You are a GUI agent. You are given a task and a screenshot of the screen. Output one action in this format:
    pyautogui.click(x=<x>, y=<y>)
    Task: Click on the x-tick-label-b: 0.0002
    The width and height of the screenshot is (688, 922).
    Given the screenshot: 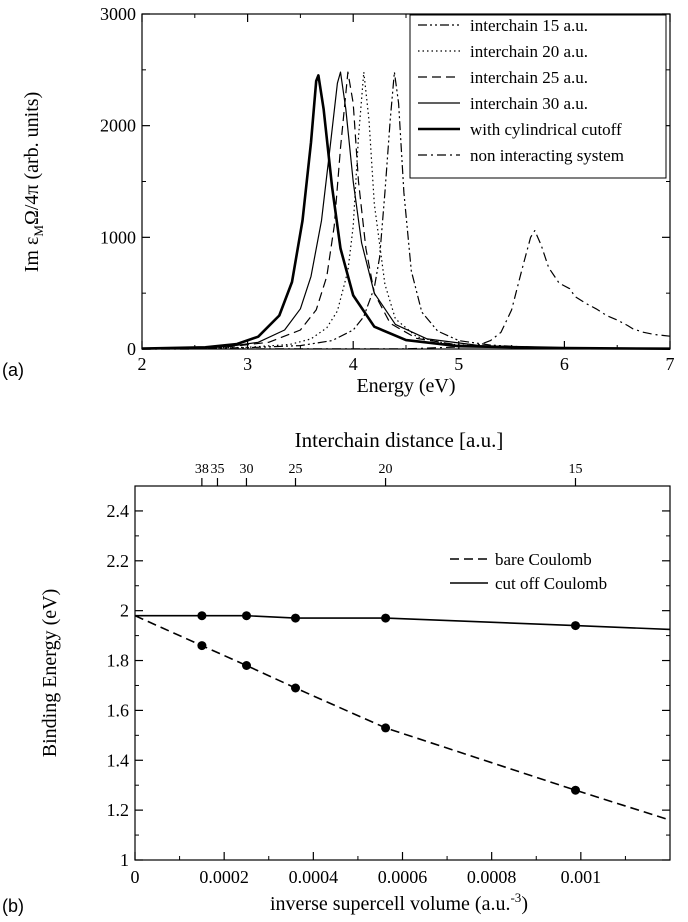 What is the action you would take?
    pyautogui.click(x=224, y=877)
    